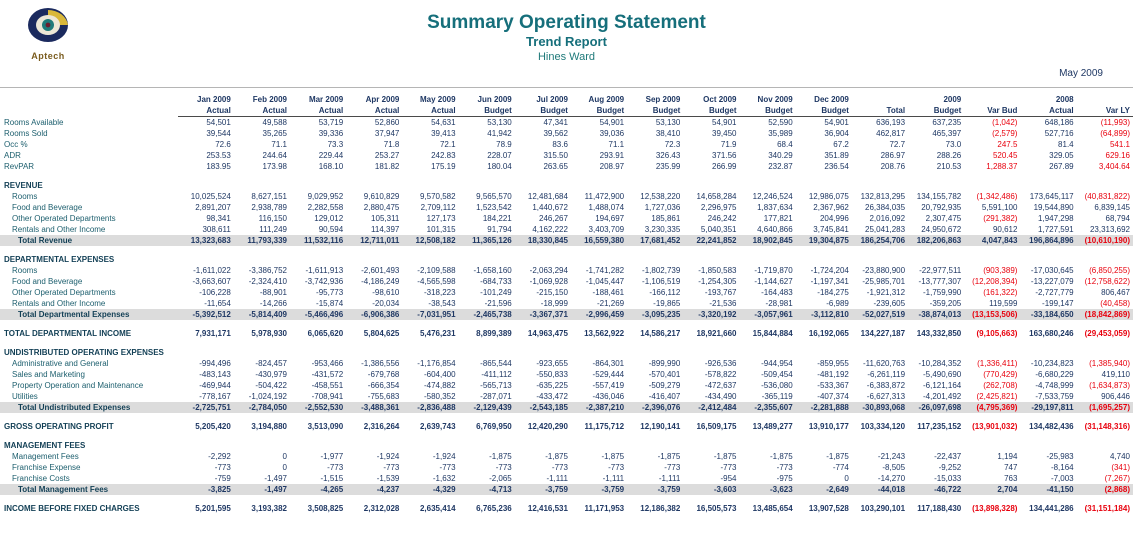 Image resolution: width=1133 pixels, height=553 pixels. Describe the element at coordinates (891, 456) in the screenshot. I see `value-cell: -21,243` at that location.